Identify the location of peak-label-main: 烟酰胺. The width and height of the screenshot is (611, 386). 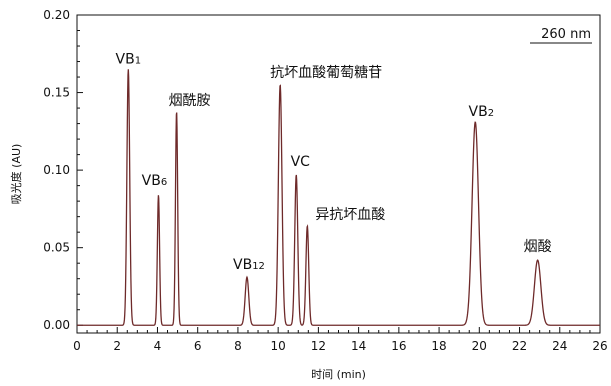
(190, 101).